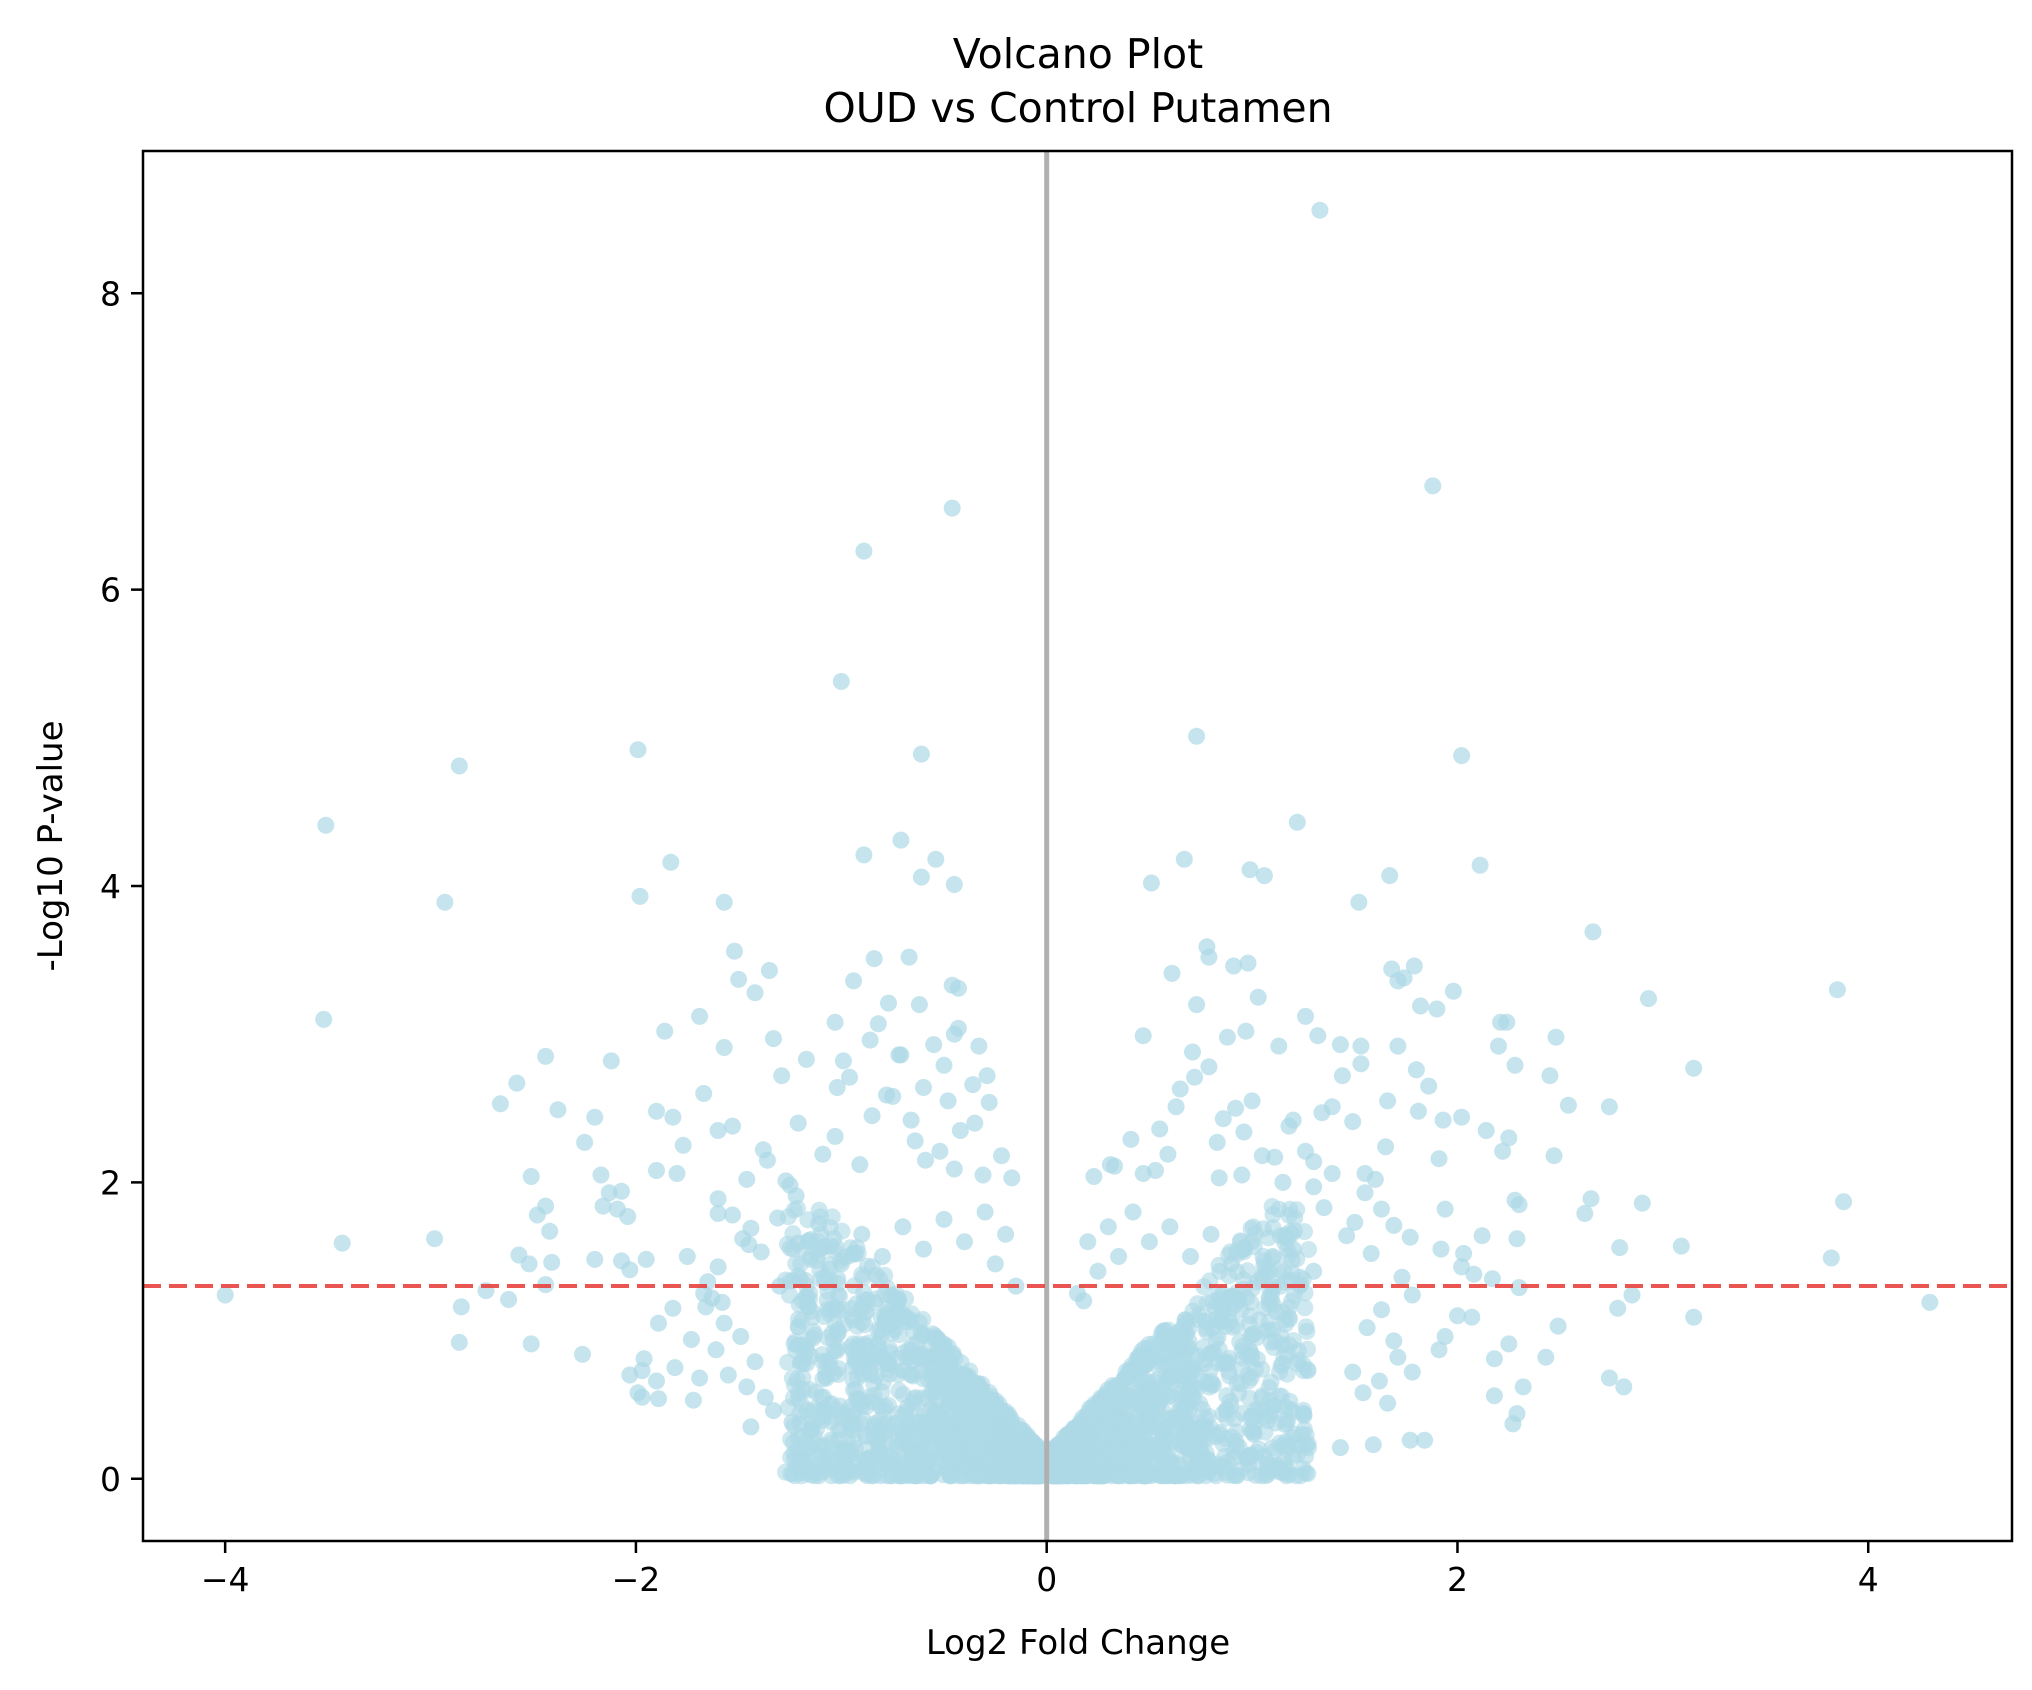  I want to click on chart-subtitle: OUD vs Control Putamen, so click(1077, 108).